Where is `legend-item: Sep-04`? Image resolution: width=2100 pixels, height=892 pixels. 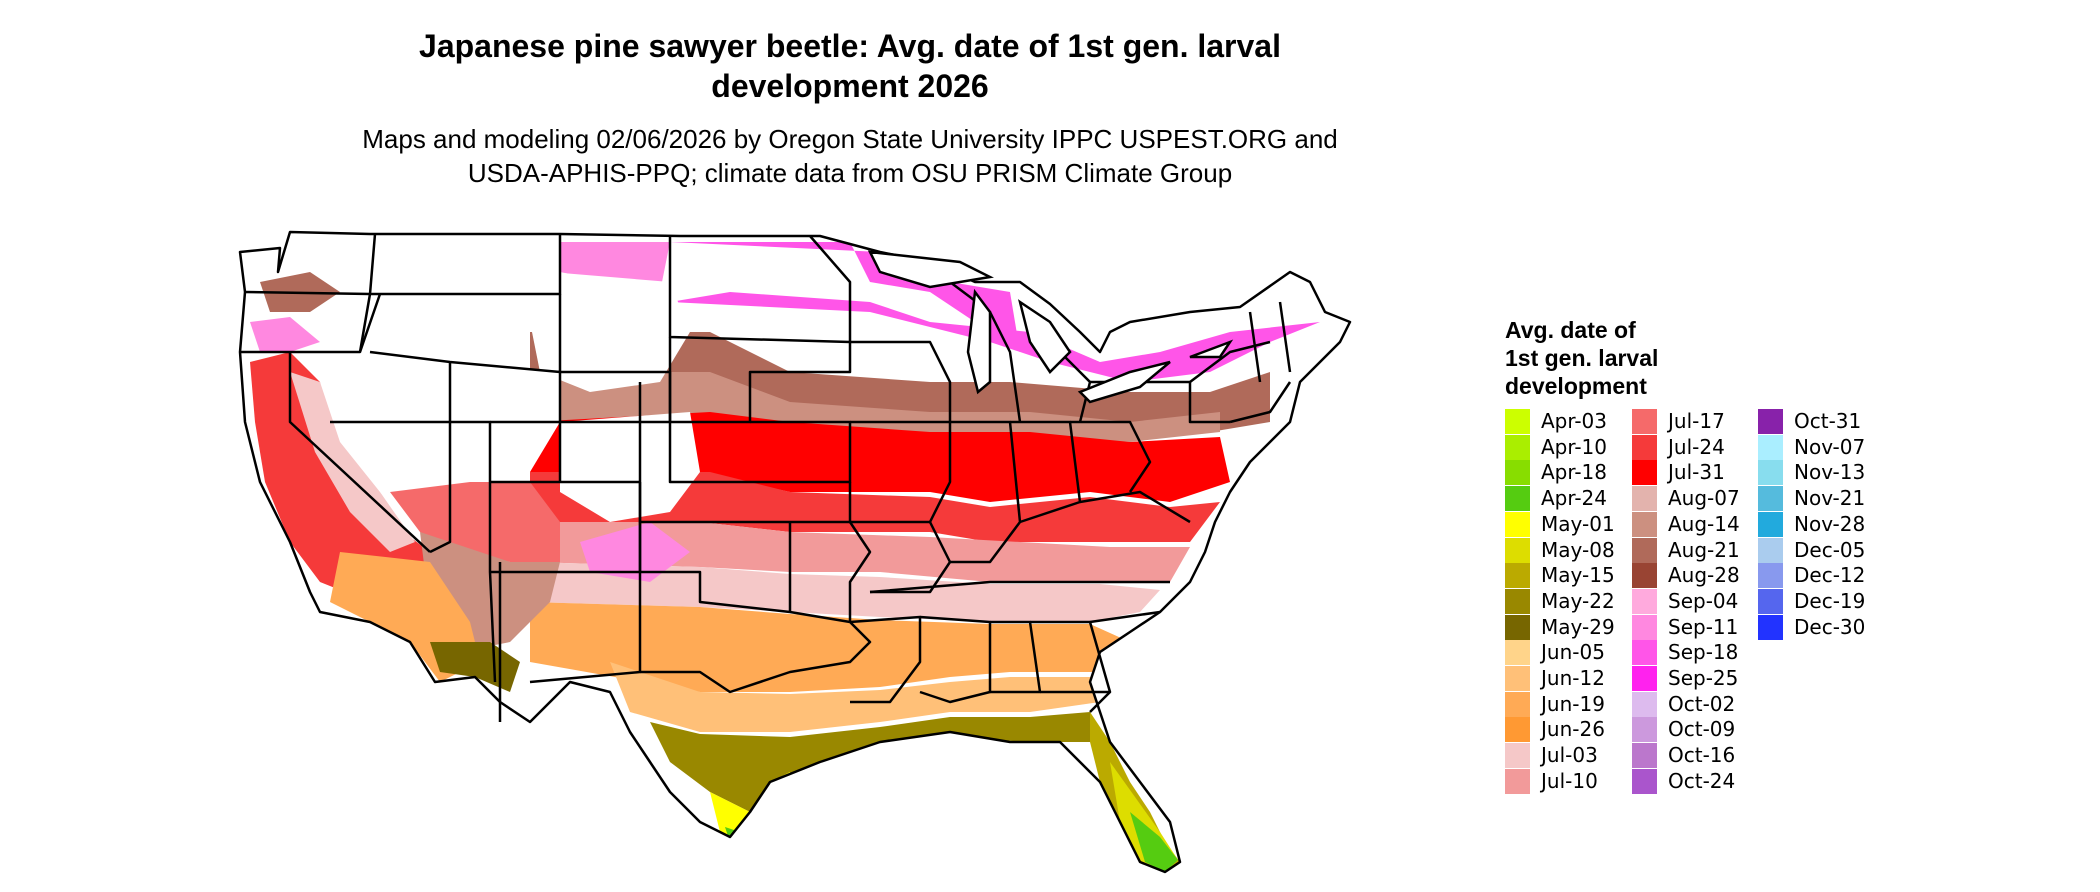
legend-item: Sep-04 is located at coordinates (1697, 601).